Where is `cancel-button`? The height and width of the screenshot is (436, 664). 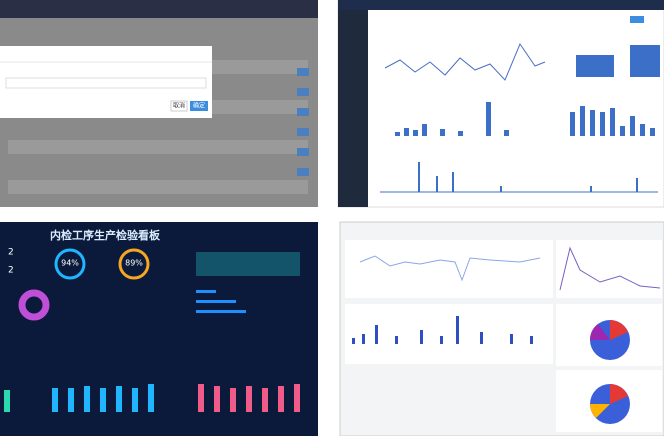
cancel-button is located at coordinates (179, 106).